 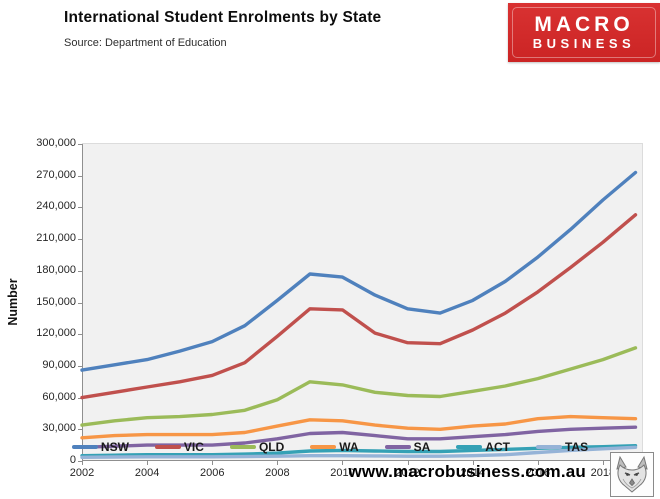 I want to click on website-url: www.macrobusiness.com.au, so click(x=467, y=471).